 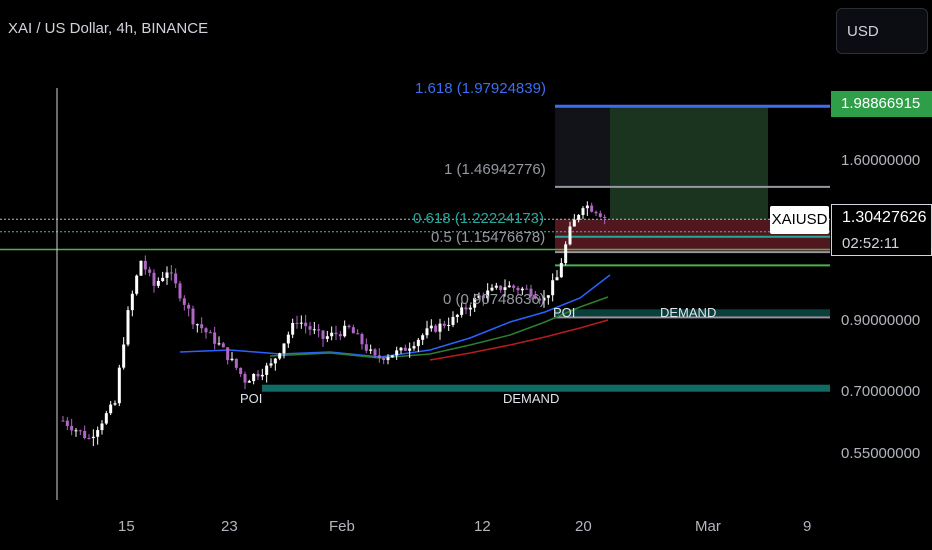 What do you see at coordinates (881, 453) in the screenshot?
I see `price-tick: 0.55000000` at bounding box center [881, 453].